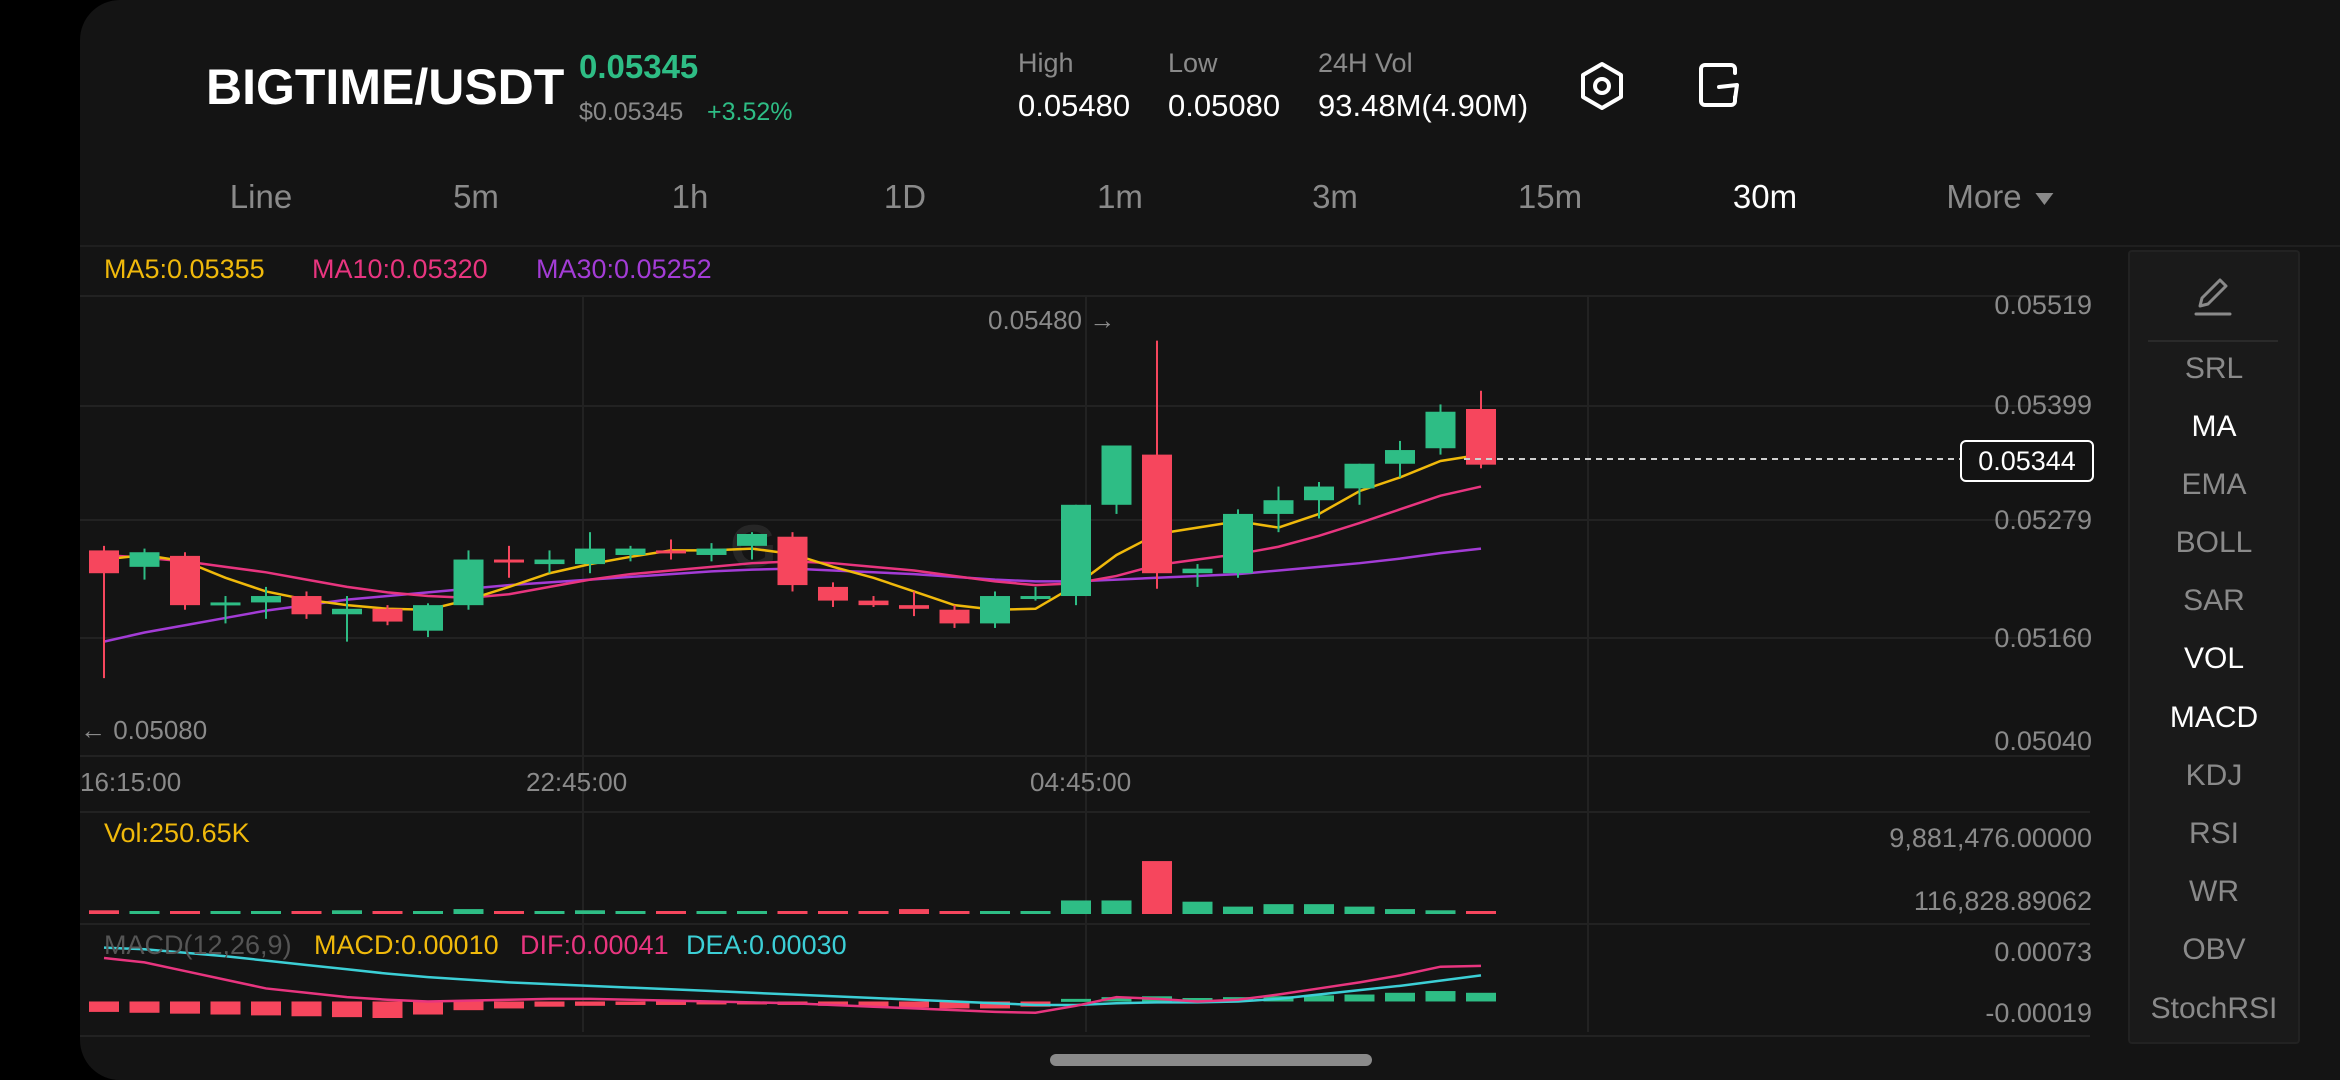 The image size is (2340, 1080). Describe the element at coordinates (2002, 901) in the screenshot. I see `volume-tick: 116,828.89062` at that location.